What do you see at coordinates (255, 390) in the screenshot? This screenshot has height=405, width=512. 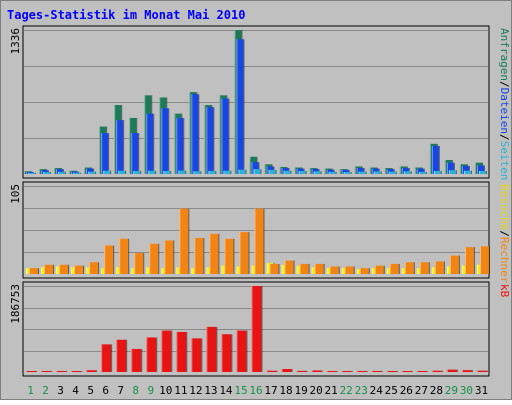 I see `x-tick-label-day-16: 16` at bounding box center [255, 390].